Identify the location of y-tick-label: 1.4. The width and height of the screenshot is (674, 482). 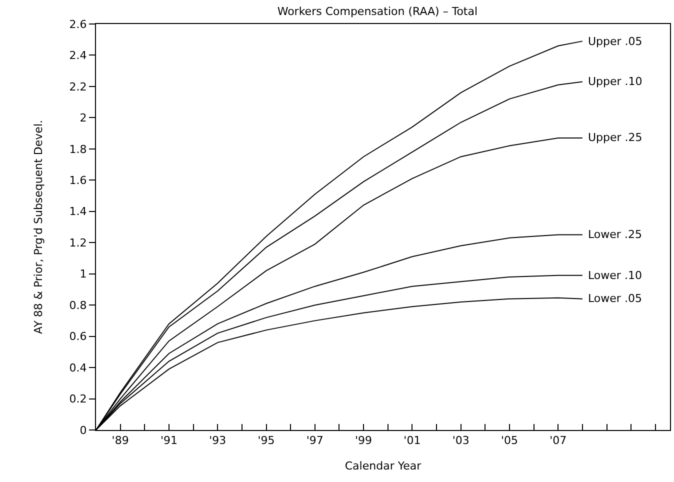
(78, 211).